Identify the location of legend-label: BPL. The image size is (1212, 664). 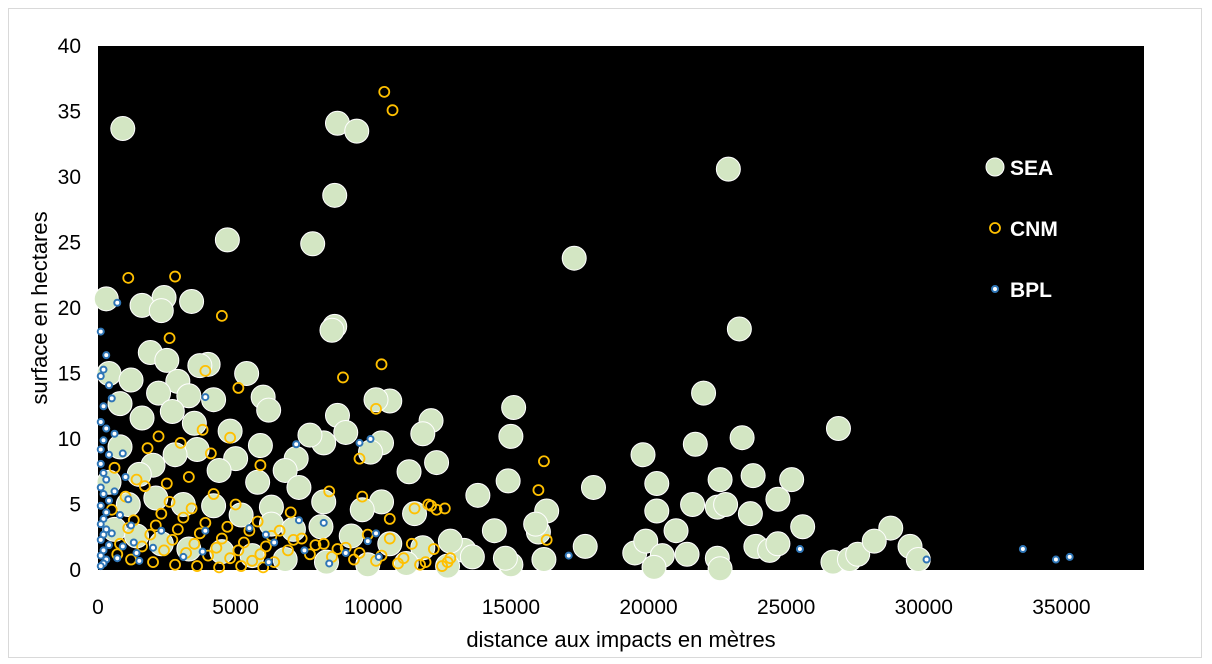
(1031, 290).